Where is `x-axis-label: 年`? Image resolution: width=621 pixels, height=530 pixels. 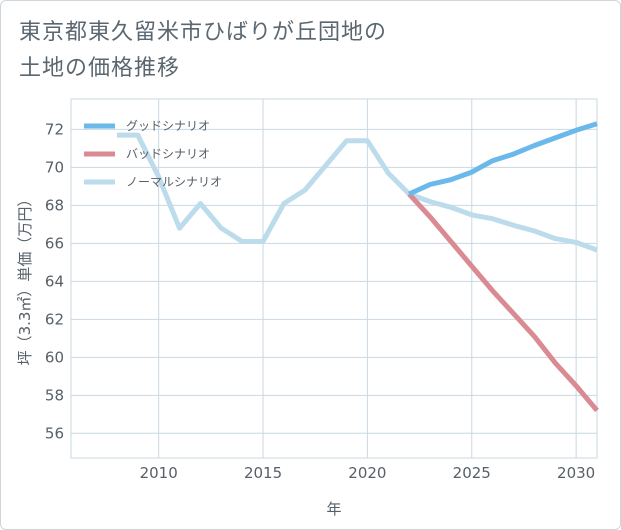 x-axis-label: 年 is located at coordinates (333, 509).